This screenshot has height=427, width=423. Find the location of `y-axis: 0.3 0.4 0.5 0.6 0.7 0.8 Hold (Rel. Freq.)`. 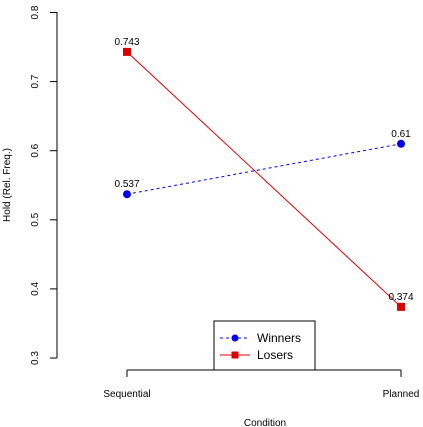

y-axis: 0.3 0.4 0.5 0.6 0.7 0.8 Hold (Rel. Freq.) is located at coordinates (30, 185).